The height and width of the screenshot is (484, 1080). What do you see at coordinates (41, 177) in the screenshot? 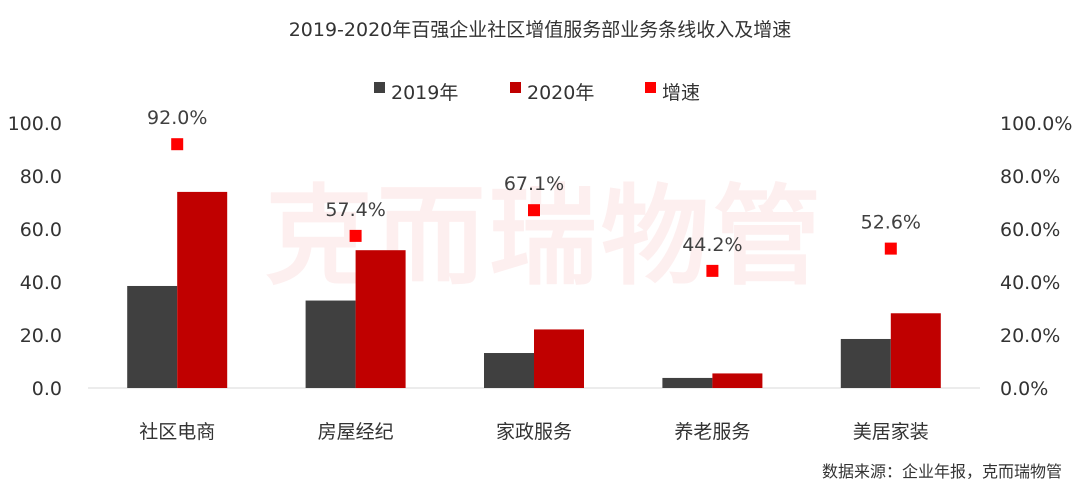
I see `left-axis-tick-label: 80.0` at bounding box center [41, 177].